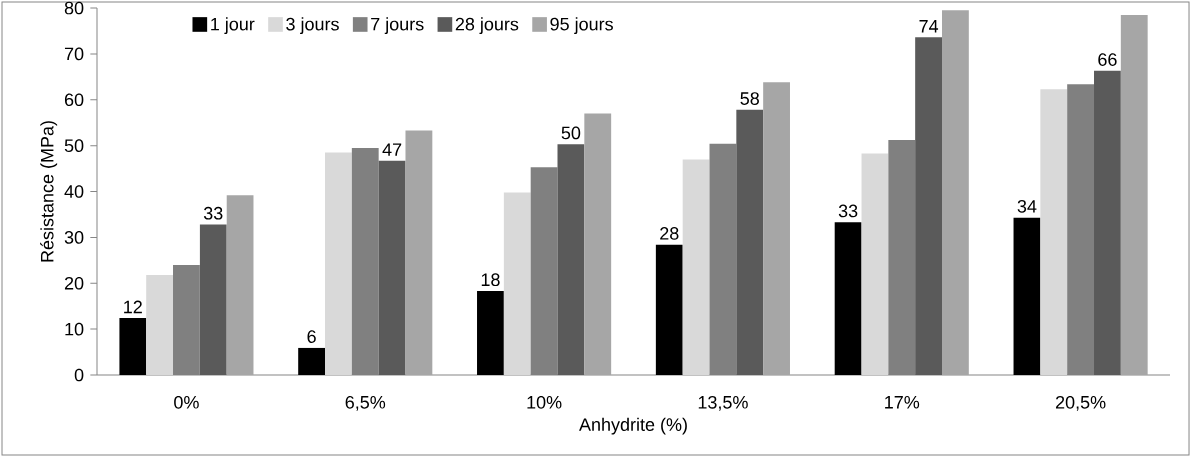 The image size is (1191, 457). What do you see at coordinates (490, 280) in the screenshot?
I see `data-label: 18` at bounding box center [490, 280].